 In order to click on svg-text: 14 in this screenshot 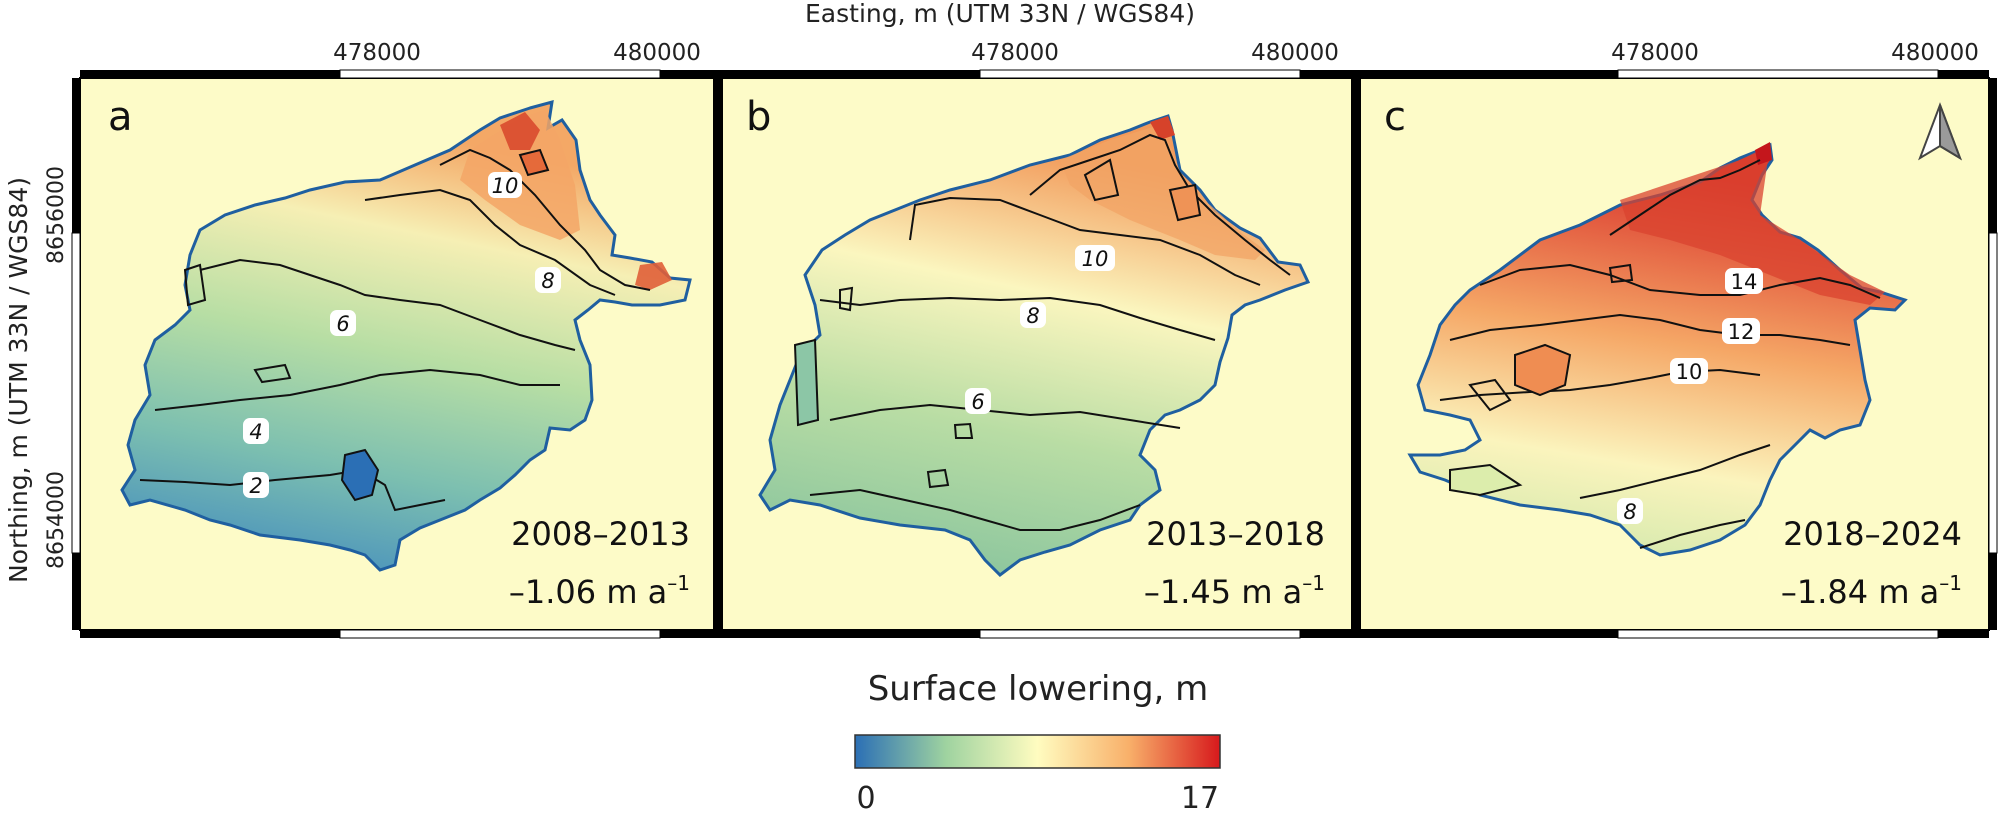, I will do `click(1744, 282)`.